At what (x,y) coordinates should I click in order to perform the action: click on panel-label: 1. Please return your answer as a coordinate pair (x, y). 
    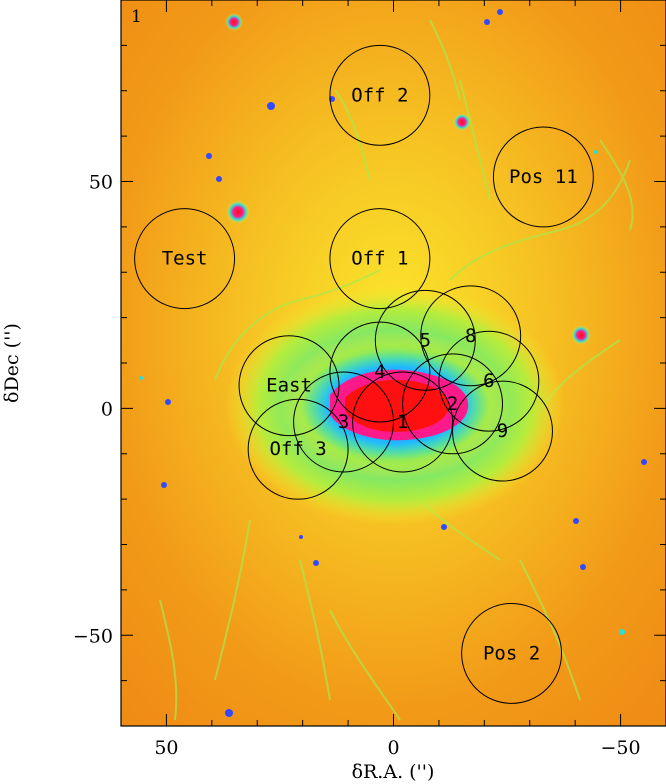
    Looking at the image, I should click on (136, 17).